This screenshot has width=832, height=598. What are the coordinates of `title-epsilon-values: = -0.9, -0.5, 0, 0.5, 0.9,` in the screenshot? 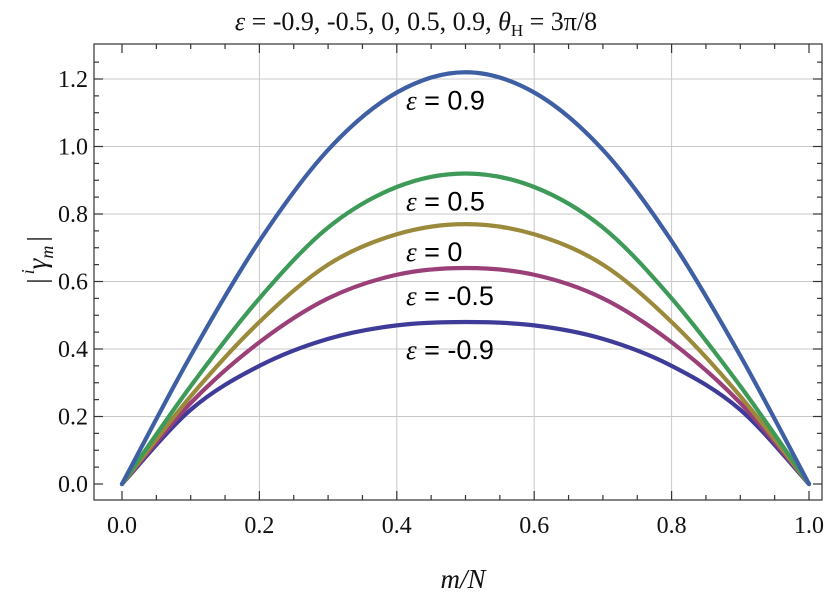 It's located at (371, 21).